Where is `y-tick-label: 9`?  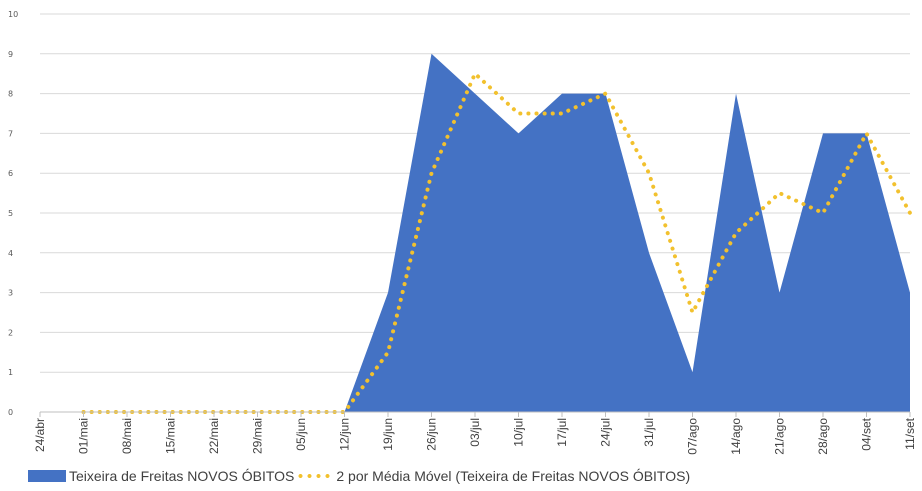
y-tick-label: 9 is located at coordinates (10, 54).